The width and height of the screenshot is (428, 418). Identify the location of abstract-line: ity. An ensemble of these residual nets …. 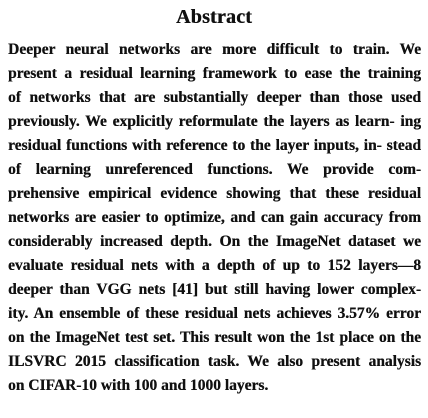
(214, 313).